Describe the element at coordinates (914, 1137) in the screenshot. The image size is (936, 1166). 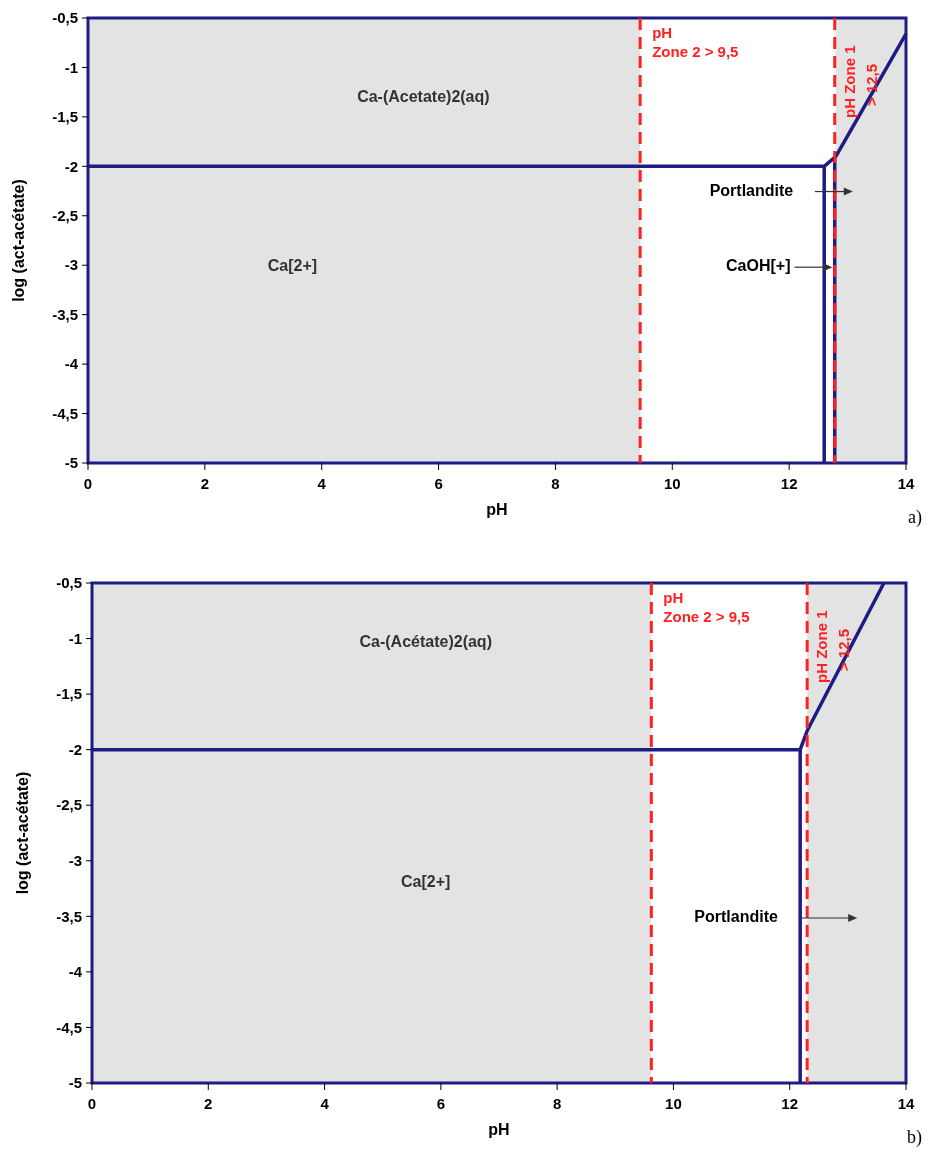
I see `text: b)` at that location.